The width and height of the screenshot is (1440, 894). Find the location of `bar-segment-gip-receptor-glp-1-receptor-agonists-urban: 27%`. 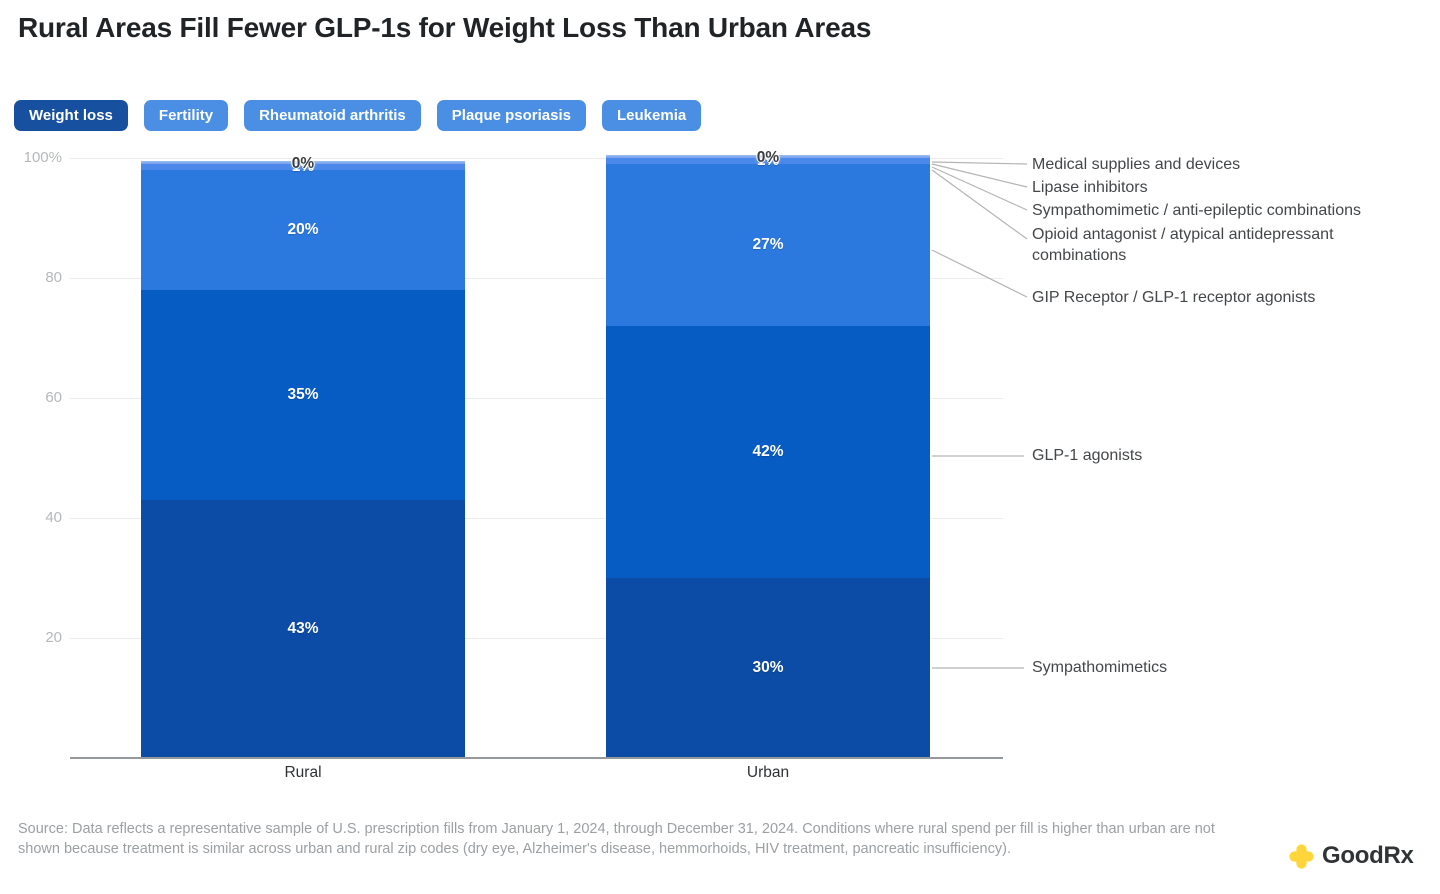

bar-segment-gip-receptor-glp-1-receptor-agonists-urban: 27% is located at coordinates (768, 245).